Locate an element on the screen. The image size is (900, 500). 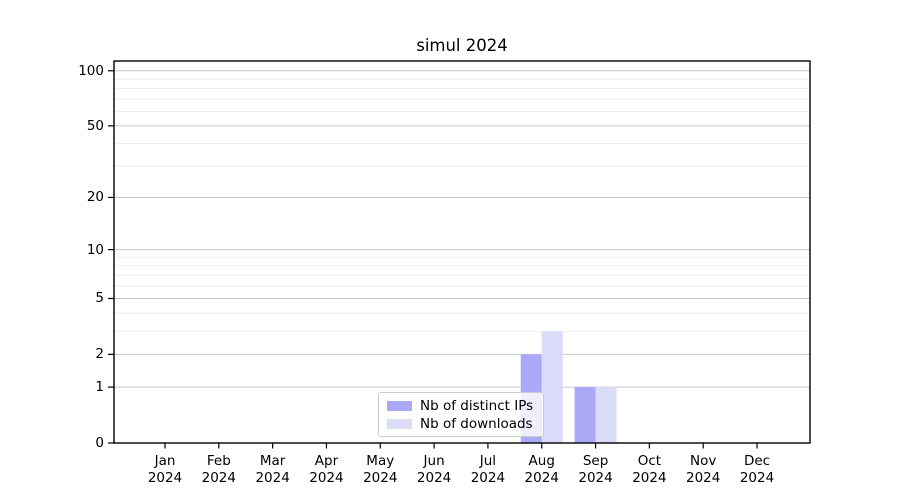
x-tick-label: Aug 2024 is located at coordinates (541, 469).